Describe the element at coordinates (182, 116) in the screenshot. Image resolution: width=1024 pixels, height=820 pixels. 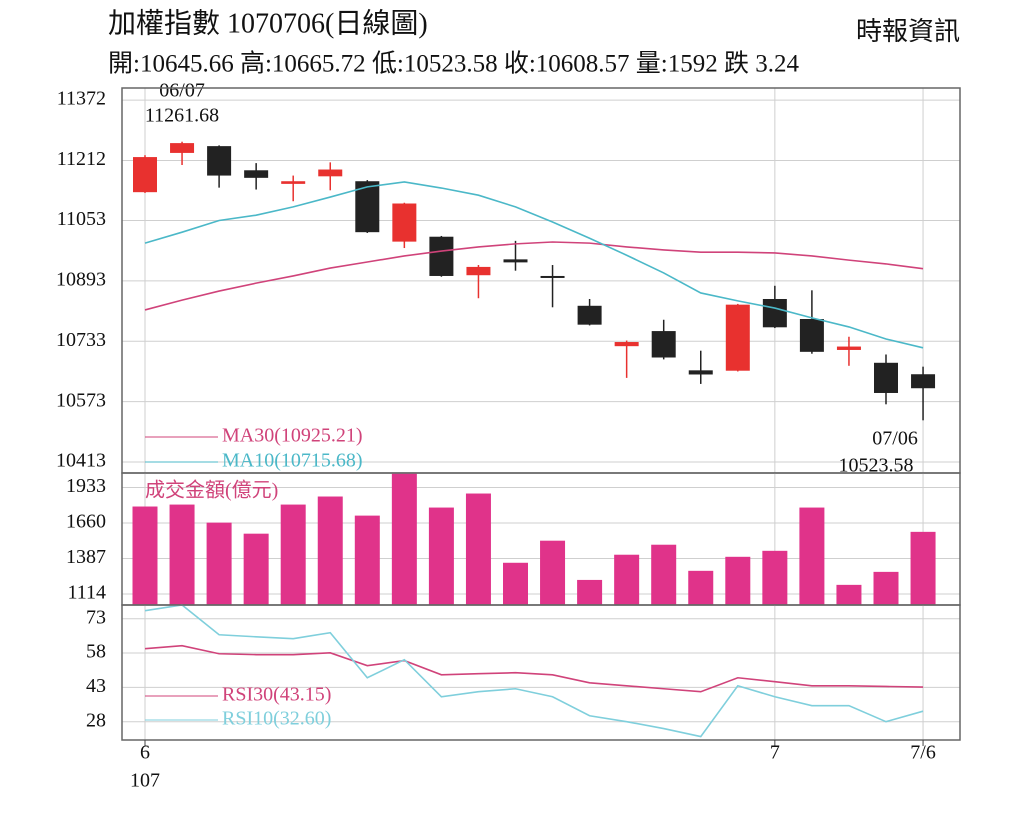
I see `annotation: 11261.68` at that location.